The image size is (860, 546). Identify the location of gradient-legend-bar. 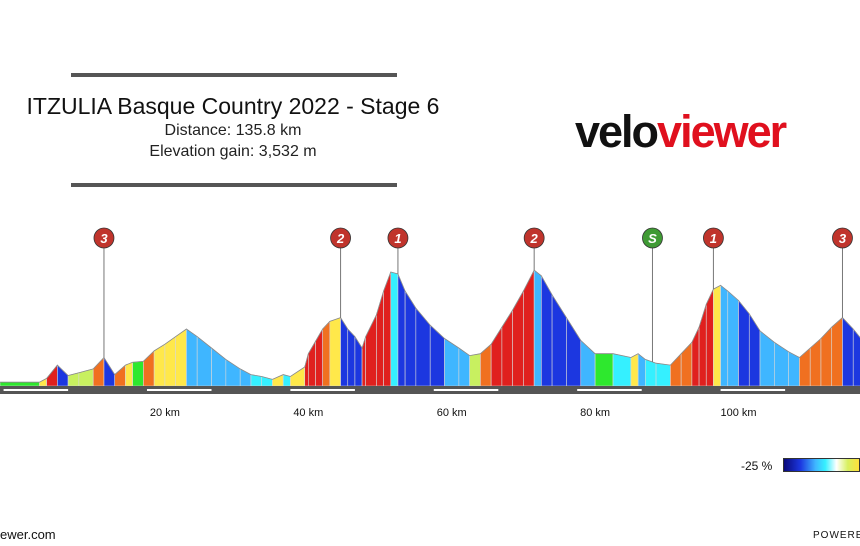
(821, 465).